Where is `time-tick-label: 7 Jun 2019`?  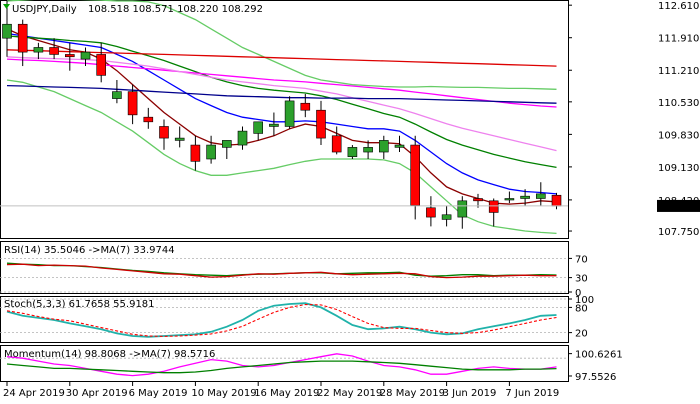
time-tick-label: 7 Jun 2019 is located at coordinates (532, 393).